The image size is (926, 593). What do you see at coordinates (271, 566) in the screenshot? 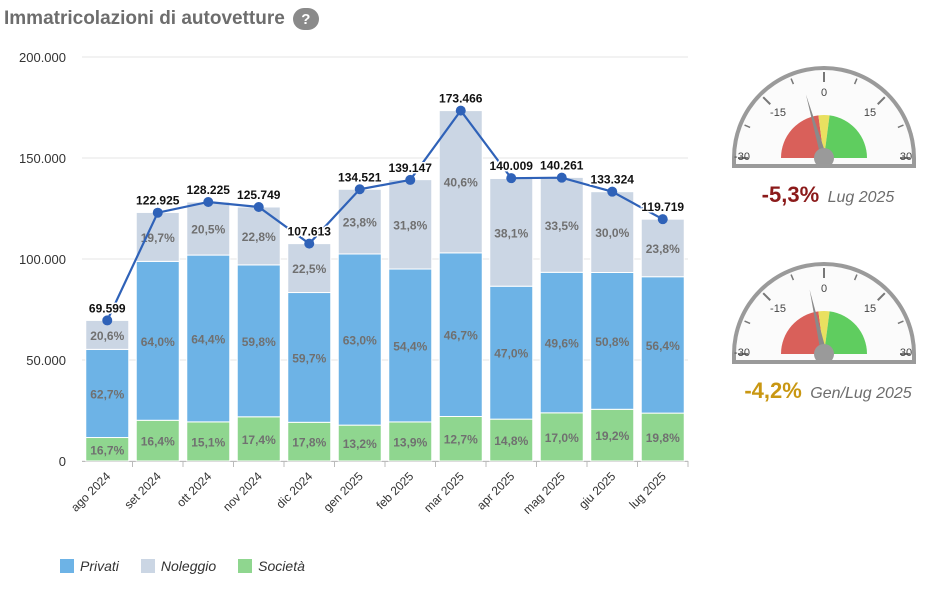
I see `legend-item-societa: Società` at bounding box center [271, 566].